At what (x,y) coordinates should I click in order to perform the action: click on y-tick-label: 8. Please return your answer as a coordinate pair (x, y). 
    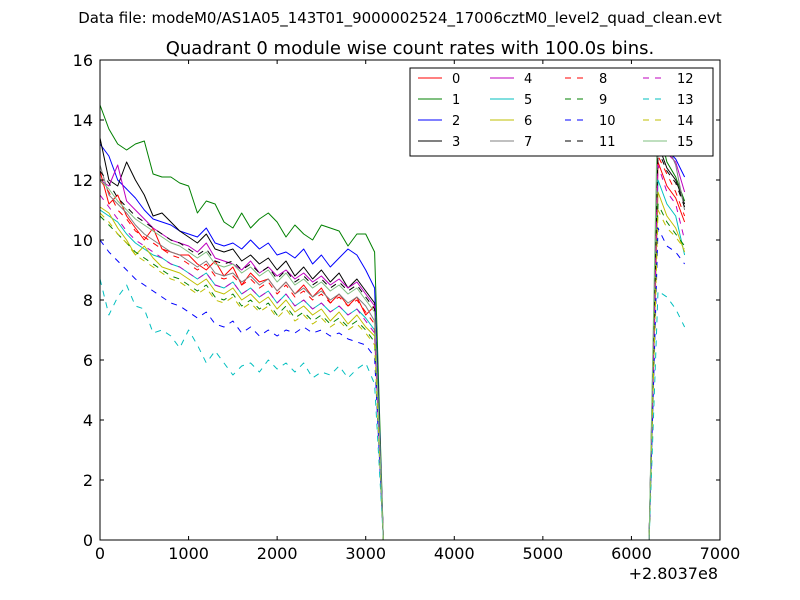
    Looking at the image, I should click on (88, 300).